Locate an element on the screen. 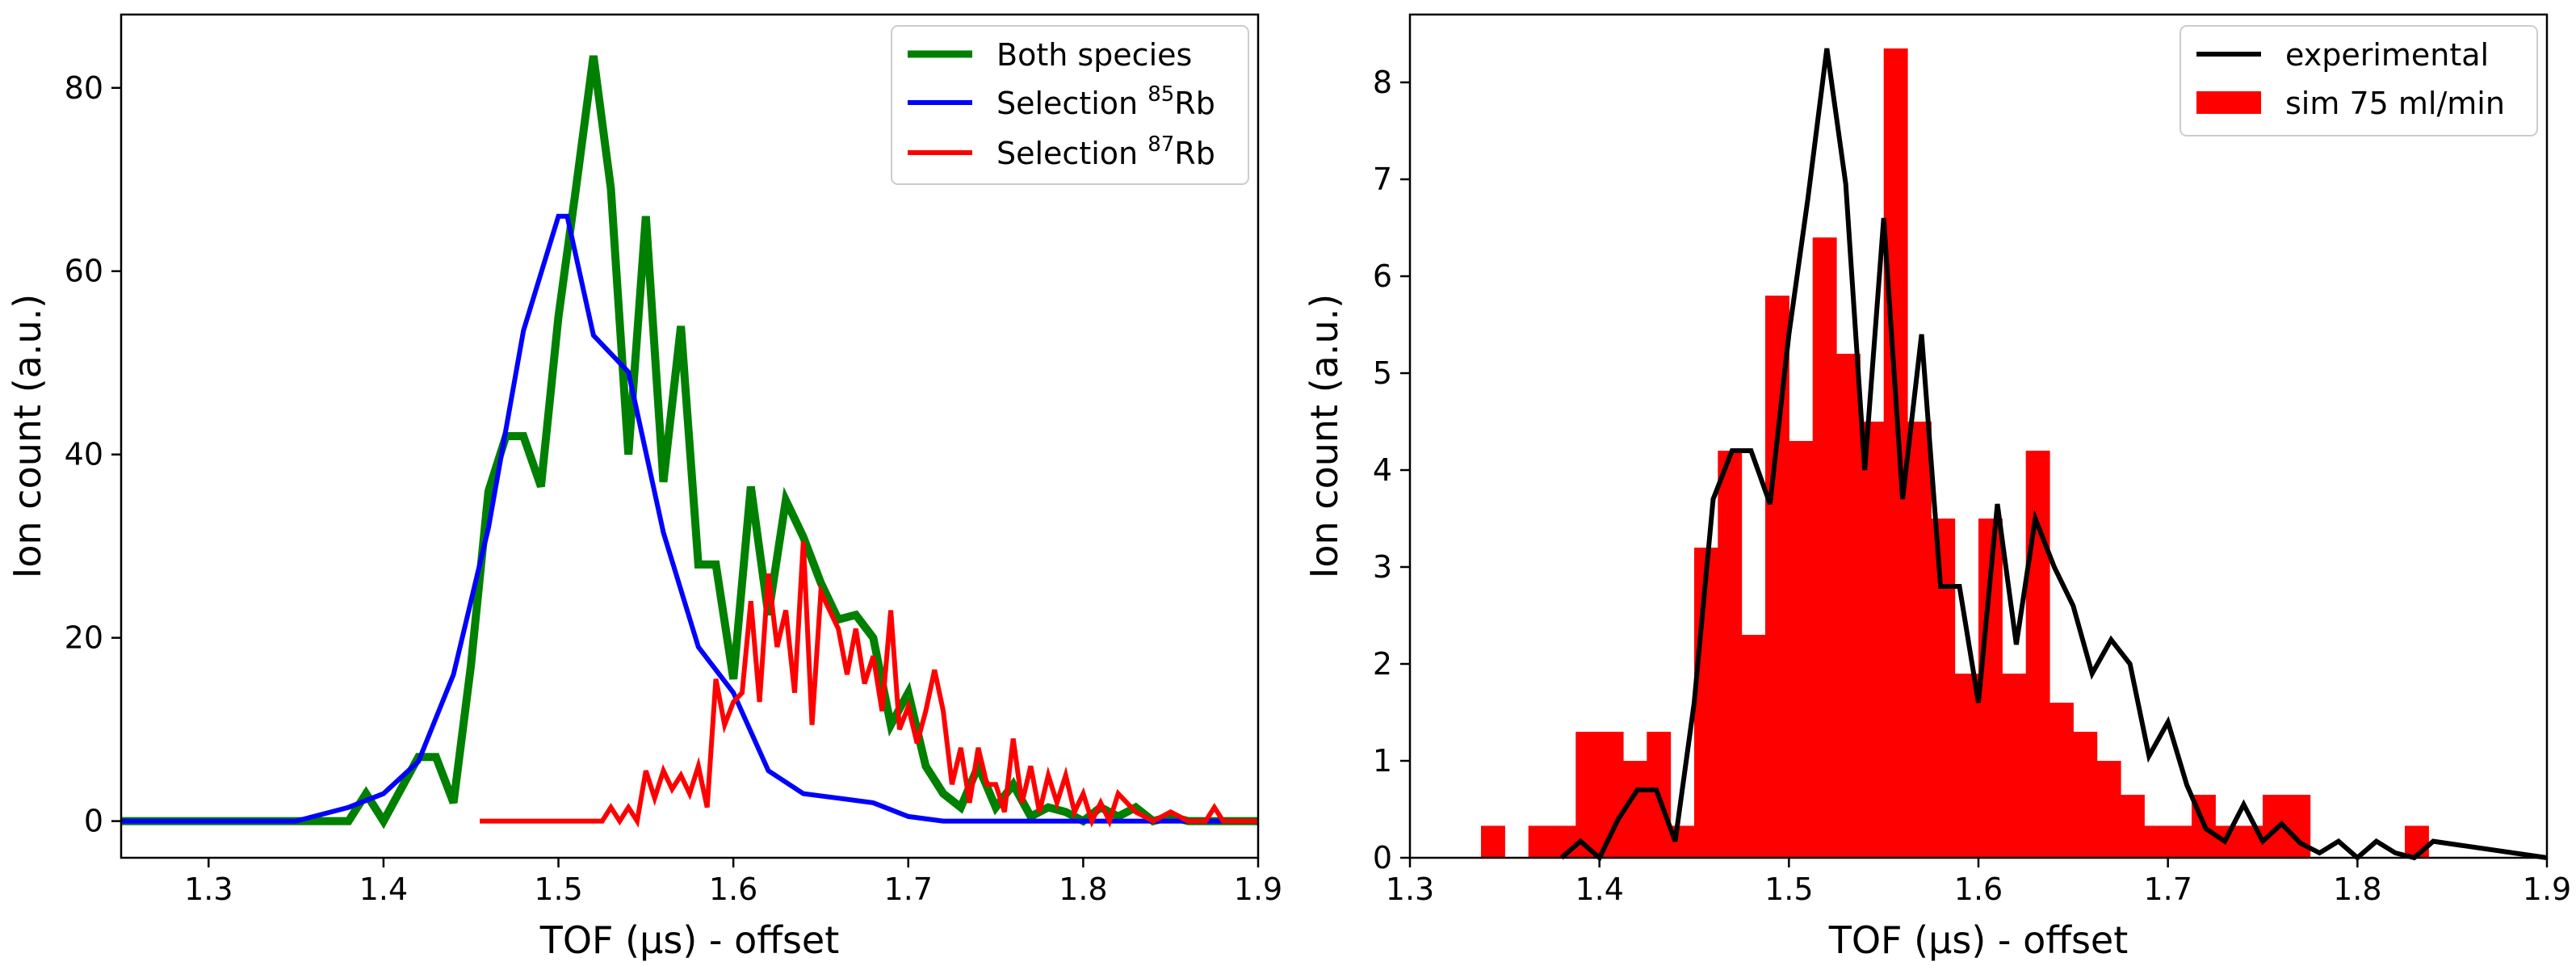 The image size is (2576, 966). left-y-tick-label: 20 is located at coordinates (84, 638).